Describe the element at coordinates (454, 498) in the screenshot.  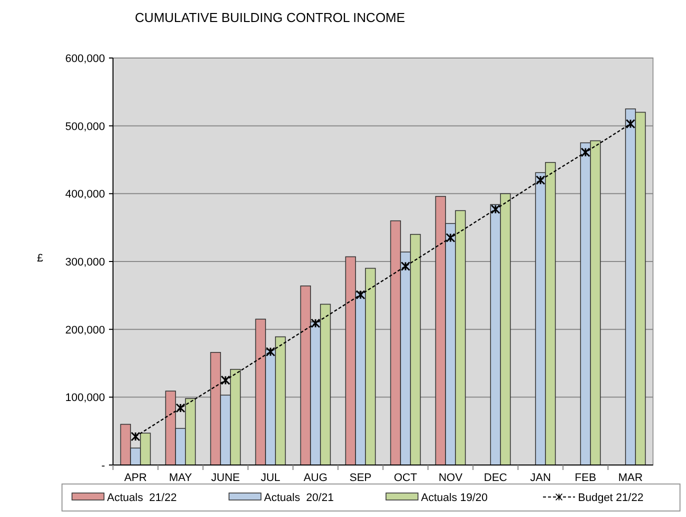
I see `legend-label: Actuals 19/20` at that location.